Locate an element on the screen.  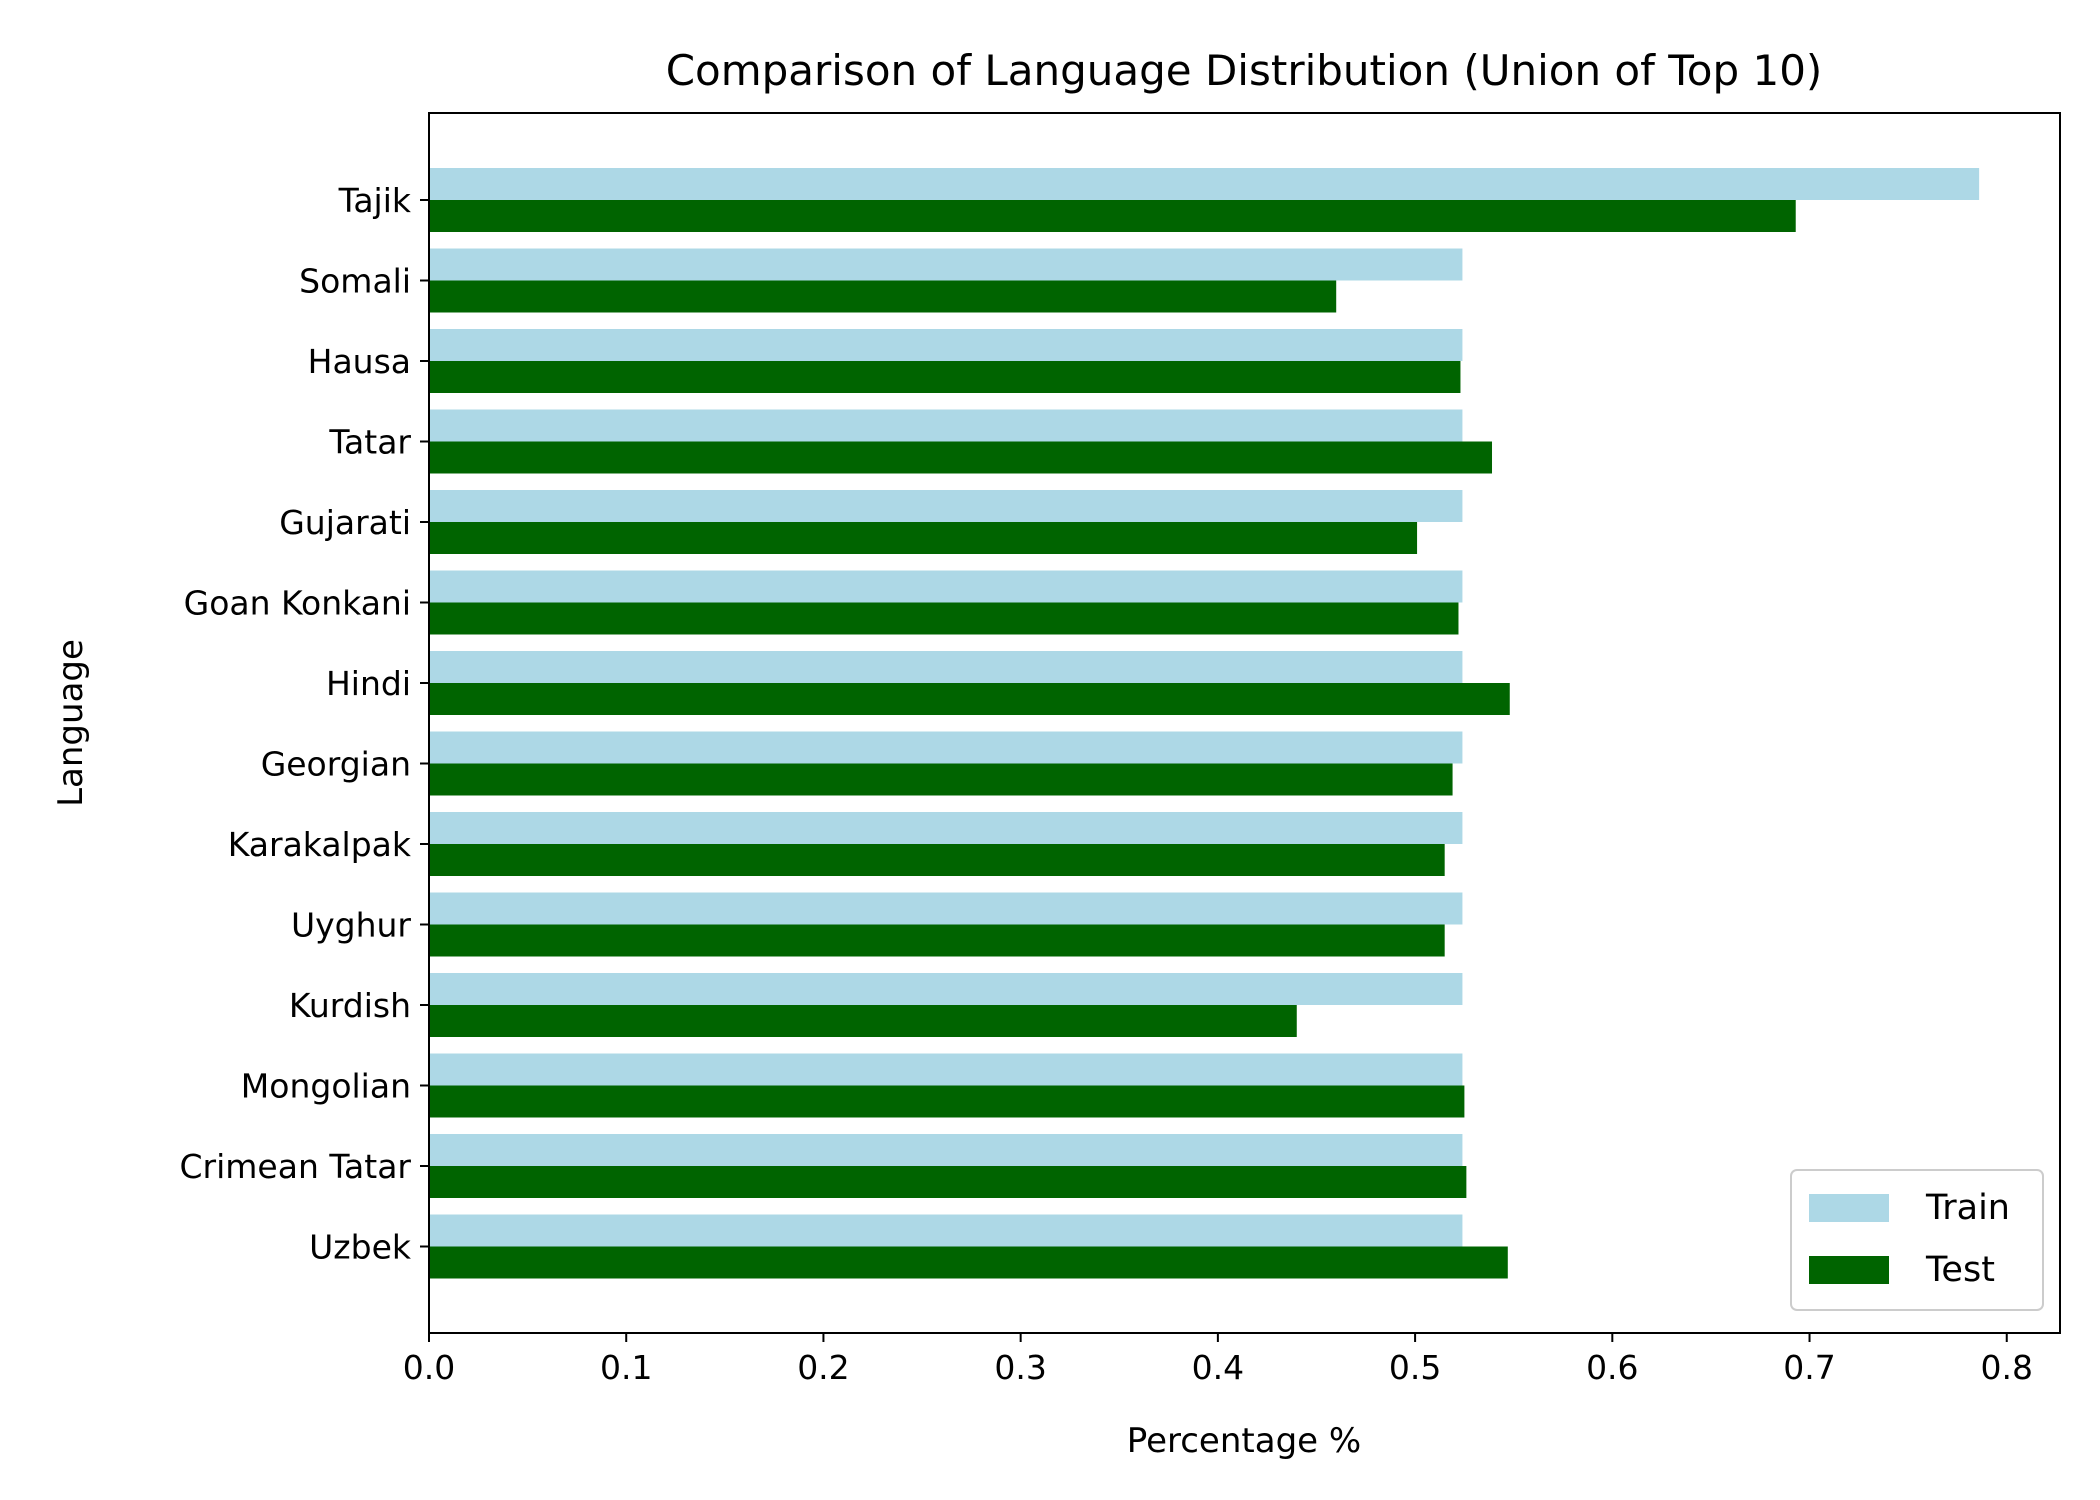
y-tick-label-hindi: Hindi is located at coordinates (368, 683).